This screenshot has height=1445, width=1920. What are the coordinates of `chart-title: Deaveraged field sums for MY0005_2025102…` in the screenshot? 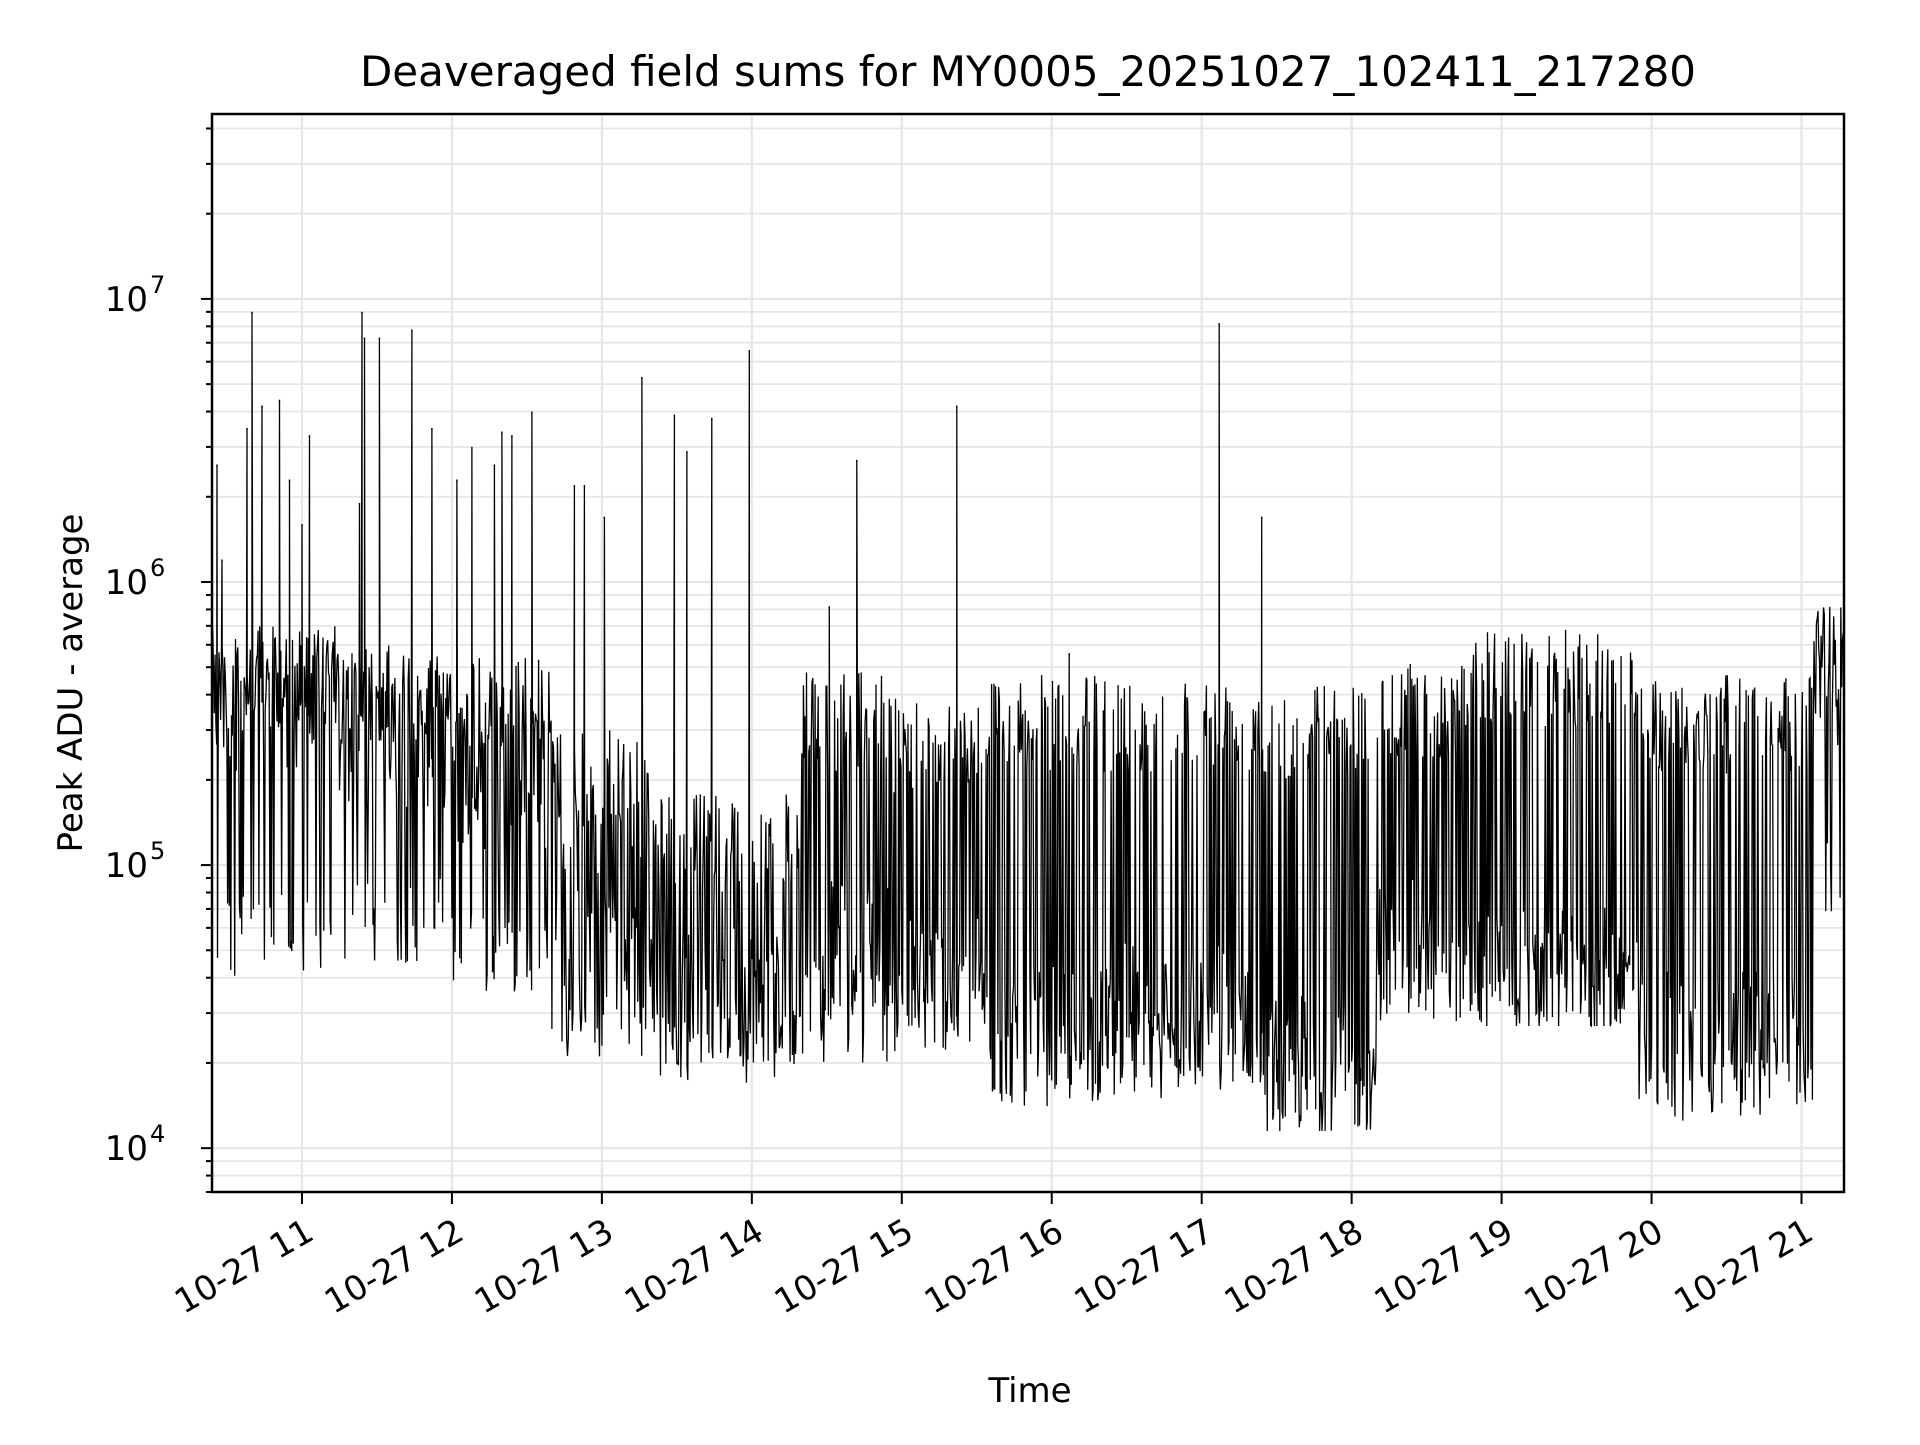 It's located at (1028, 71).